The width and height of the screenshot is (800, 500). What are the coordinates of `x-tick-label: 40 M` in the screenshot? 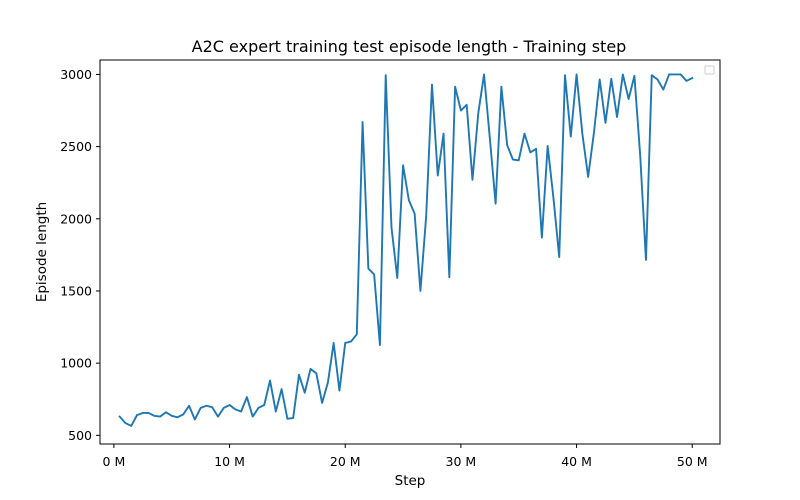 It's located at (576, 461).